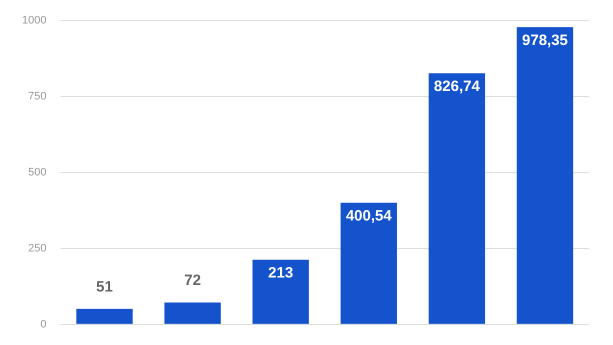 The width and height of the screenshot is (613, 345). I want to click on data-label: 213, so click(281, 273).